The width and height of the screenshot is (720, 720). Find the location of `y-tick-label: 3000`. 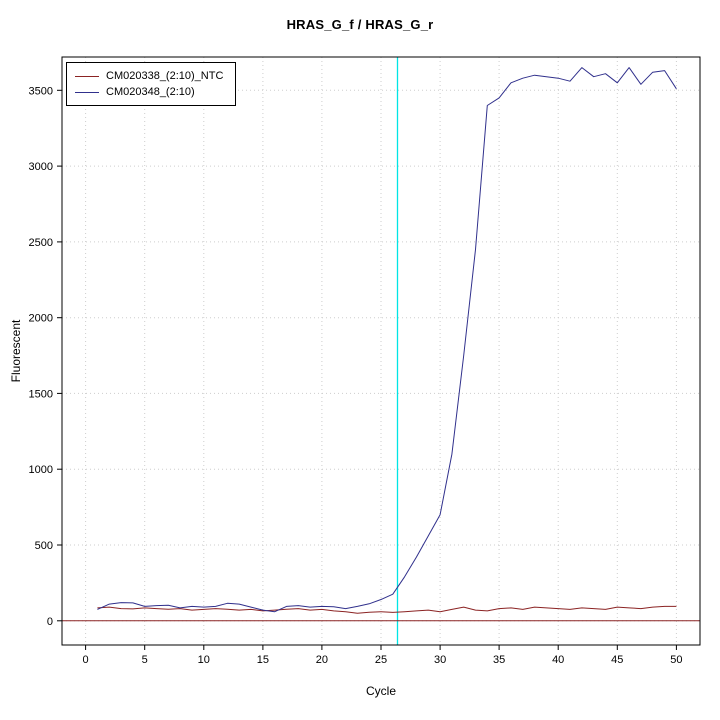

y-tick-label: 3000 is located at coordinates (41, 167).